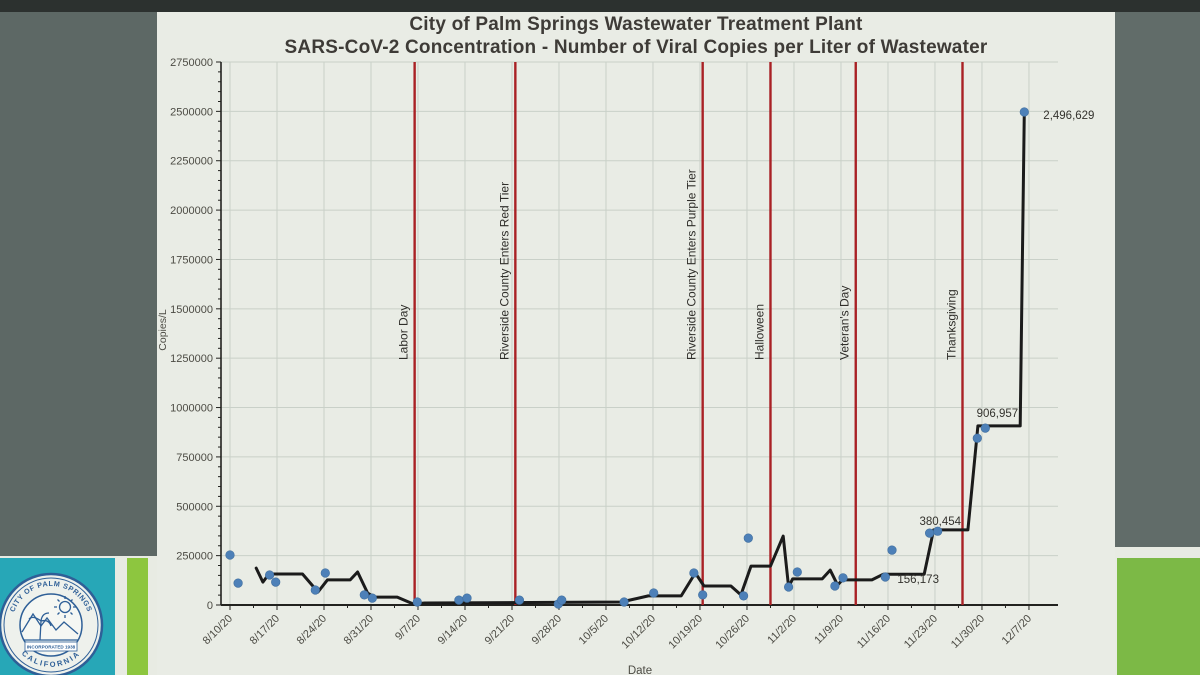  Describe the element at coordinates (685, 632) in the screenshot. I see `x-tick-label: 10/19/20` at that location.